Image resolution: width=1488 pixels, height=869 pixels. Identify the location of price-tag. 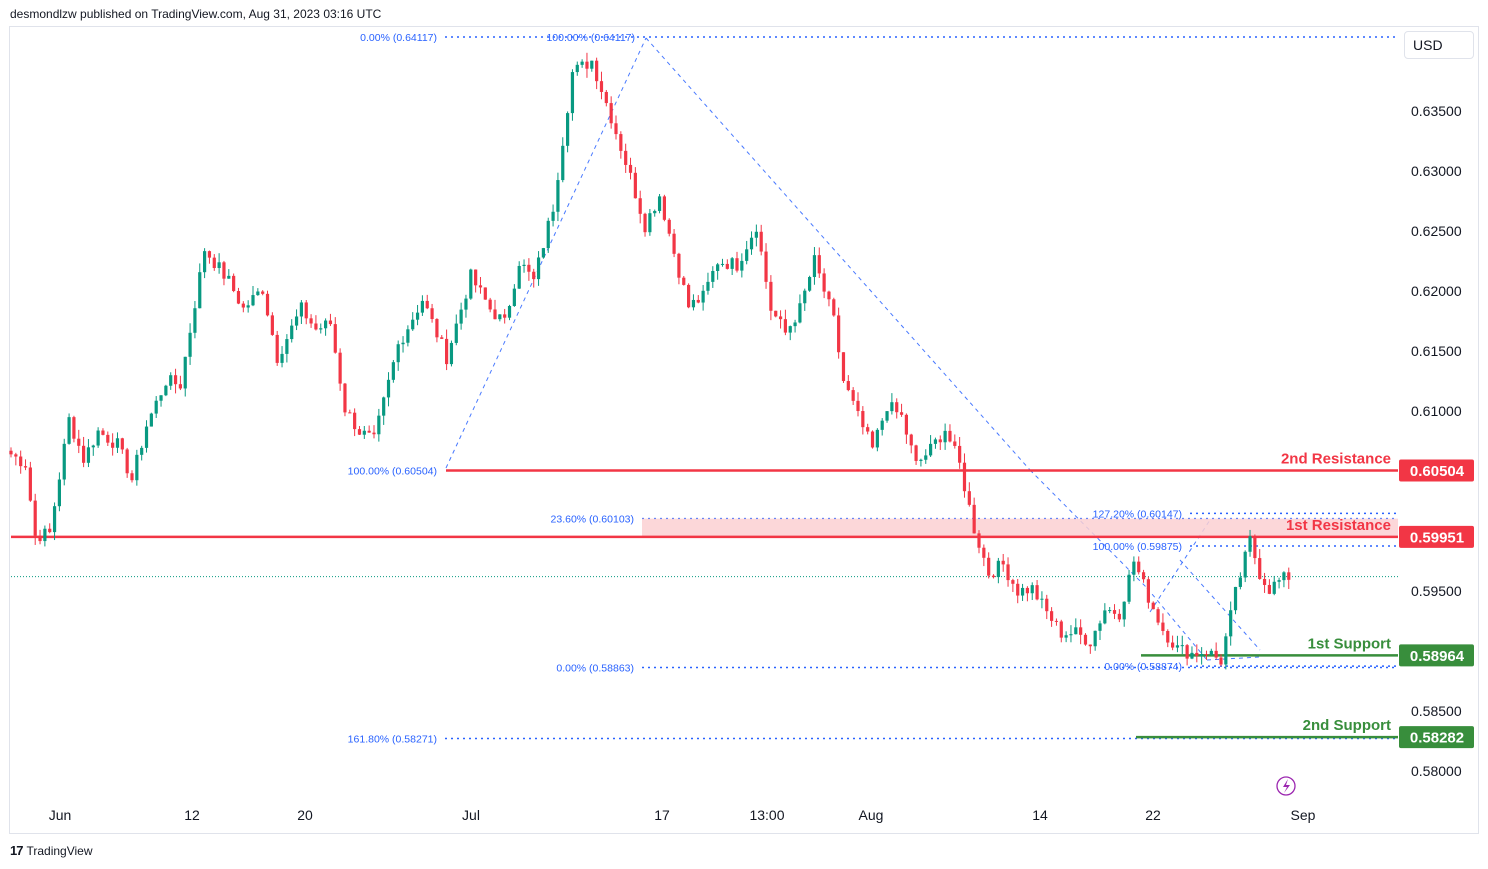
(1436, 655).